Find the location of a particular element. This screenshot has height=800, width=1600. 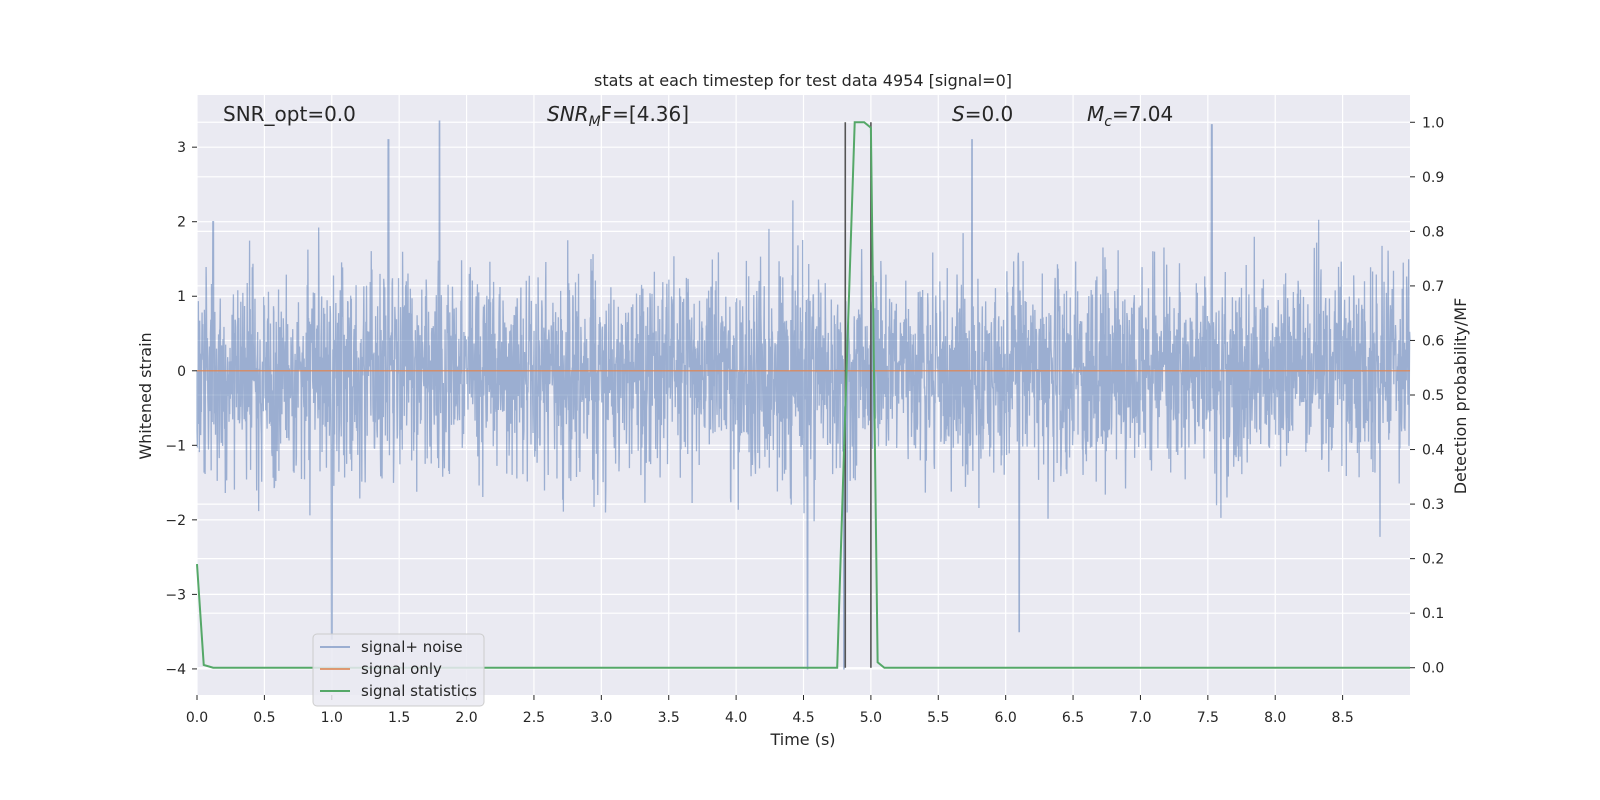

x-tick-label: 5.5 is located at coordinates (938, 718).